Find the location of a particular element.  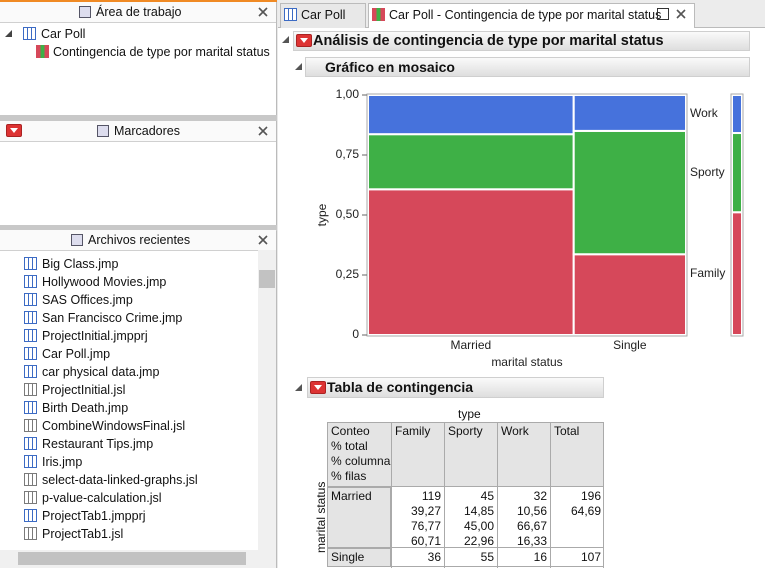

panel-title: Marcadores is located at coordinates (147, 131).